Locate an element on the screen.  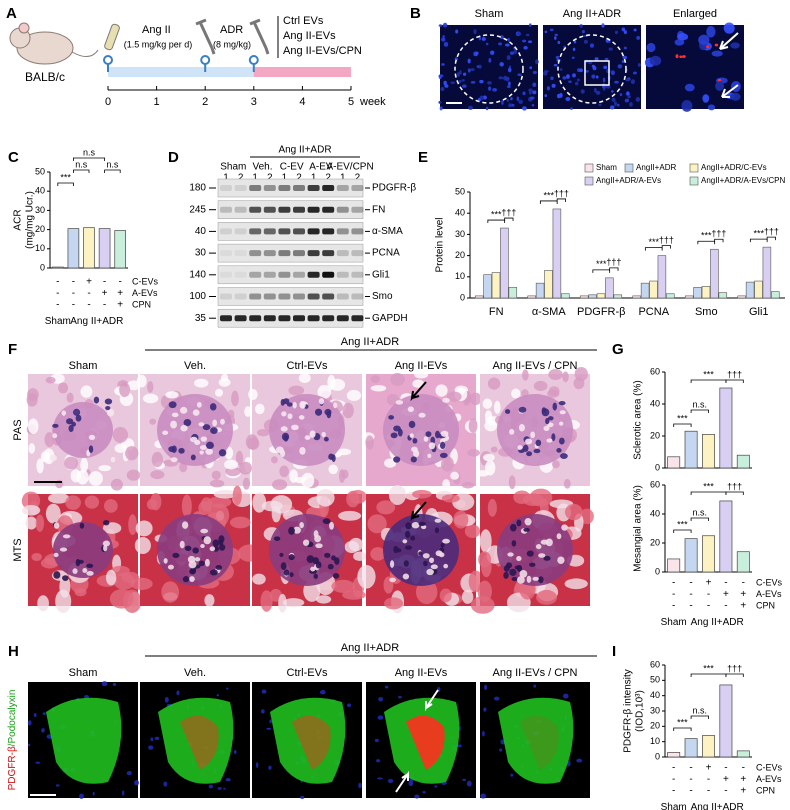
y-tick-label: 10 is located at coordinates (40, 248).